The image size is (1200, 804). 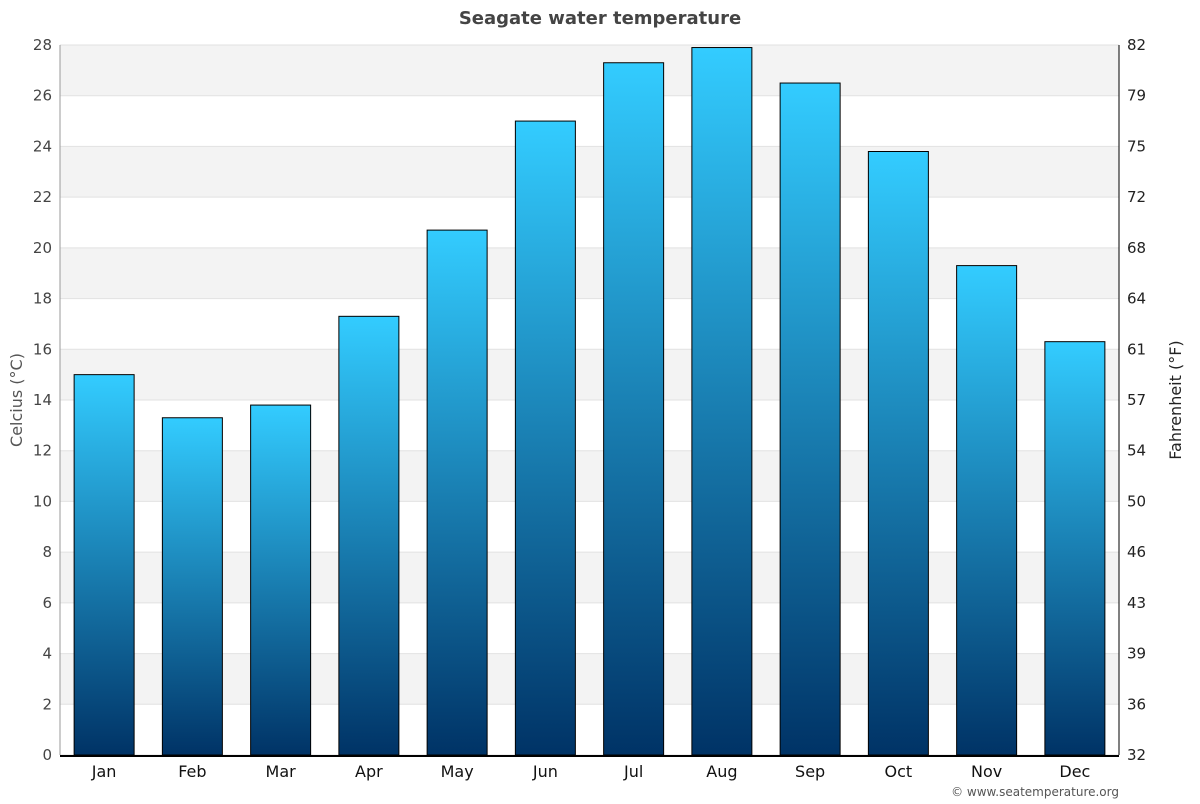 I want to click on bar-may, so click(x=457, y=492).